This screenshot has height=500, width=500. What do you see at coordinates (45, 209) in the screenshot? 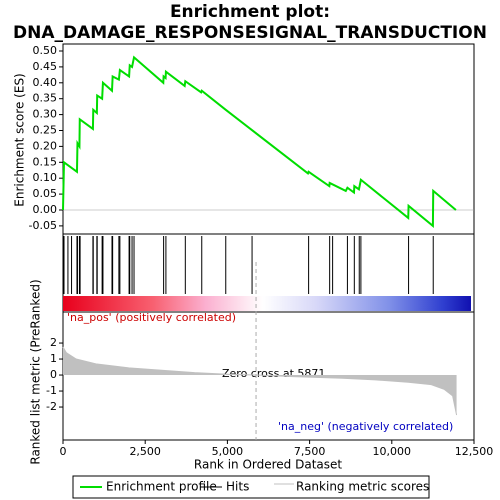
I see `y-tick-label: 0.00` at bounding box center [45, 209].